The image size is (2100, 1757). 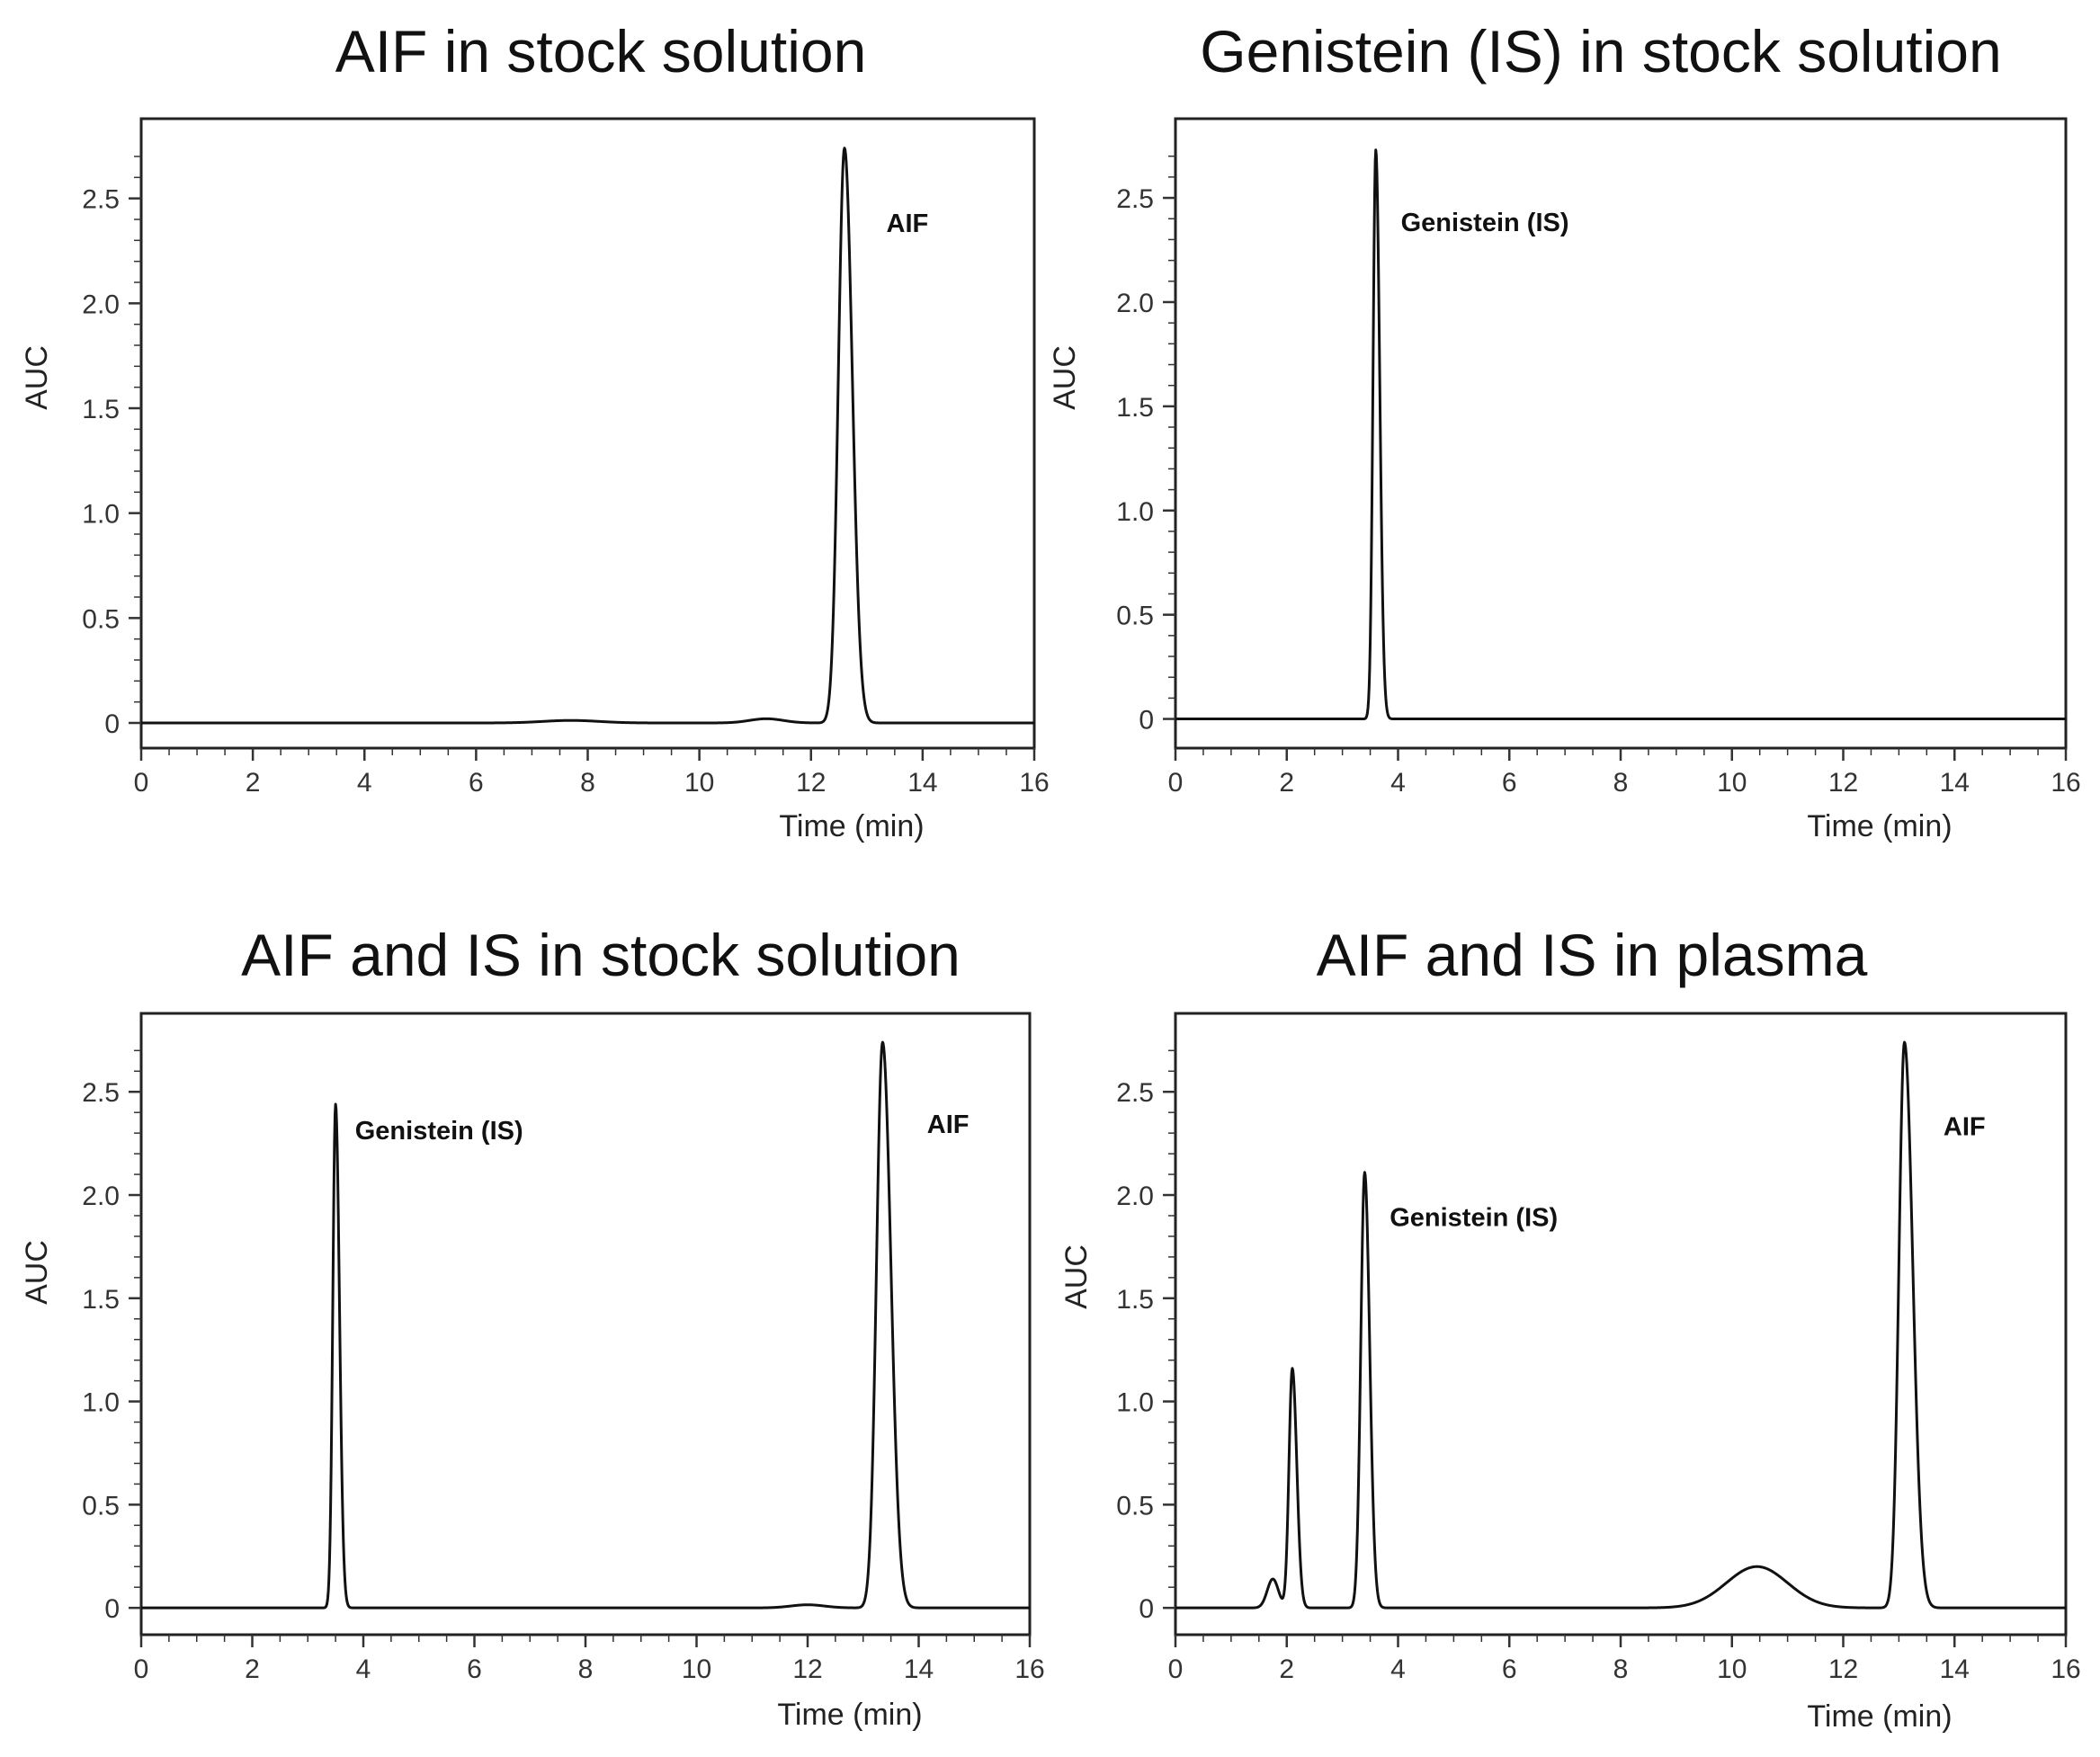 What do you see at coordinates (601, 955) in the screenshot?
I see `chart-title: AIF and IS in stock solution` at bounding box center [601, 955].